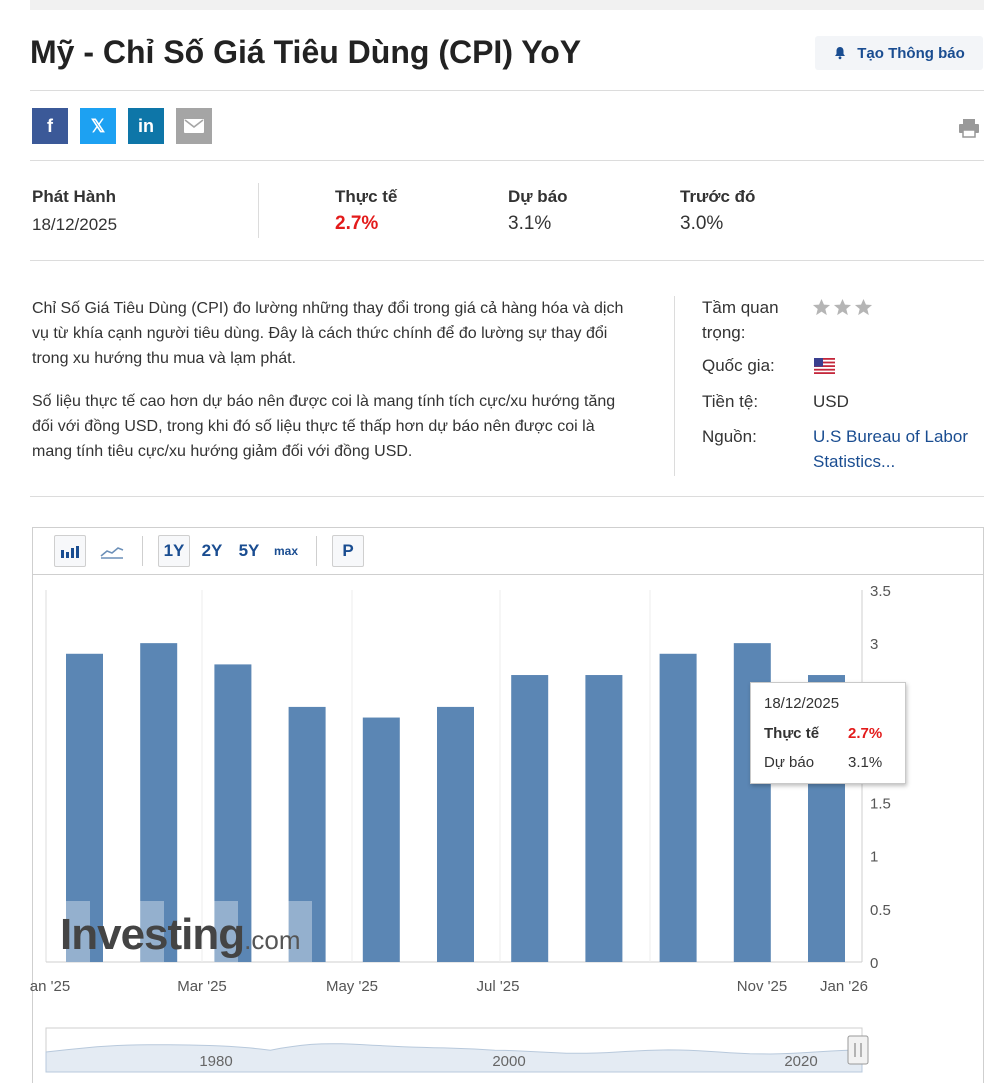 The width and height of the screenshot is (1000, 1083). What do you see at coordinates (831, 401) in the screenshot?
I see `currency-value: USD` at bounding box center [831, 401].